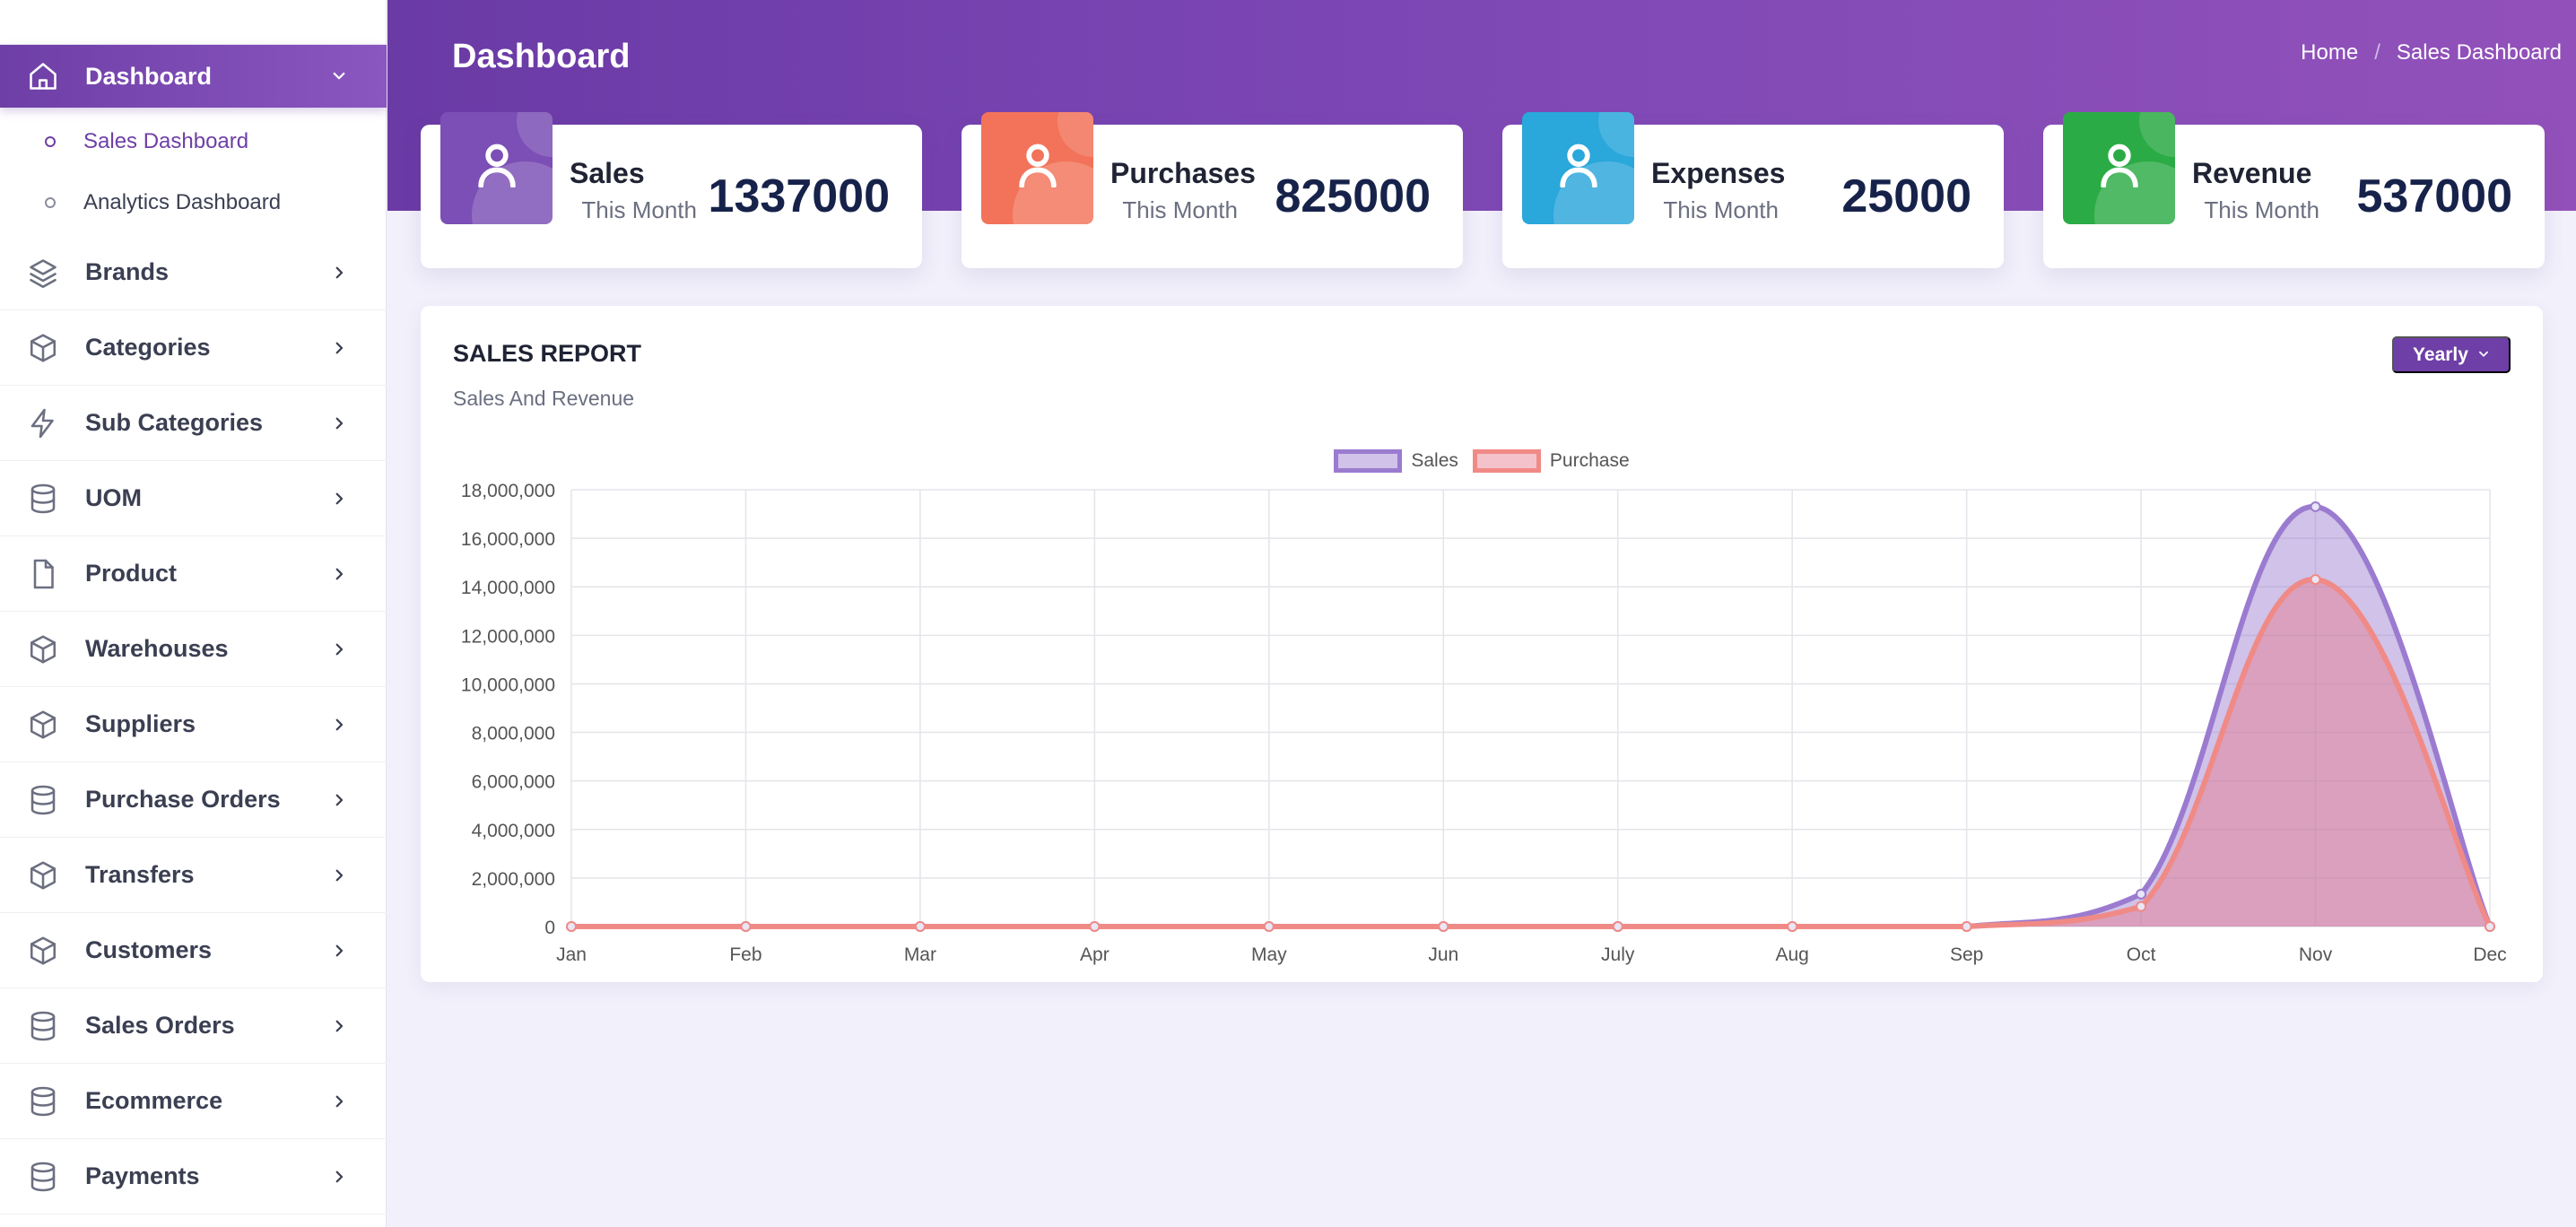 The width and height of the screenshot is (2576, 1227). I want to click on report-subtitle: Sales And Revenue, so click(544, 398).